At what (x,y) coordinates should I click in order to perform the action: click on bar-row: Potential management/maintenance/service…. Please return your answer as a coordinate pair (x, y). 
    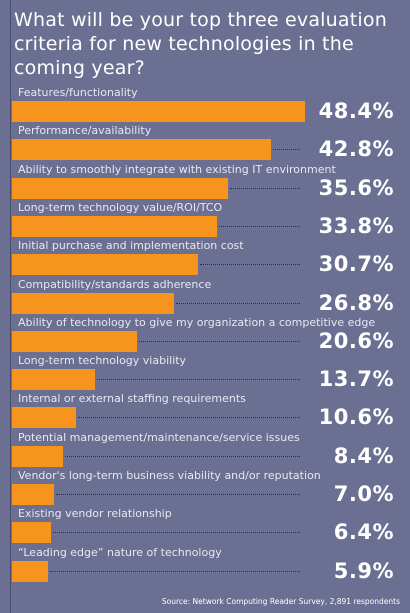
    Looking at the image, I should click on (205, 450).